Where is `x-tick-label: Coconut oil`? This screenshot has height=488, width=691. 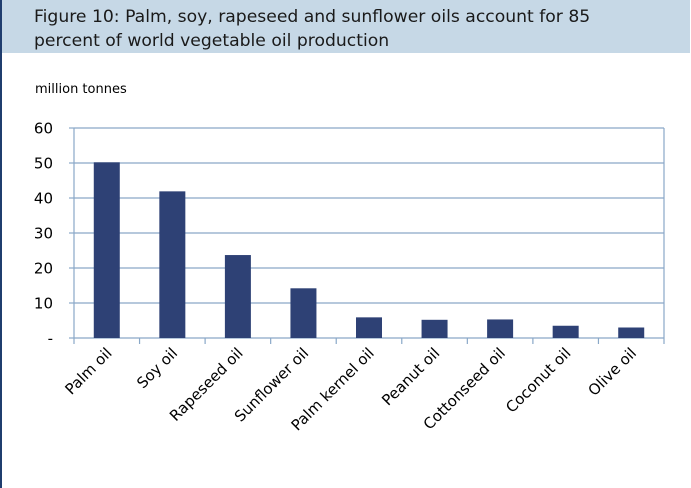
x-tick-label: Coconut oil is located at coordinates (538, 380).